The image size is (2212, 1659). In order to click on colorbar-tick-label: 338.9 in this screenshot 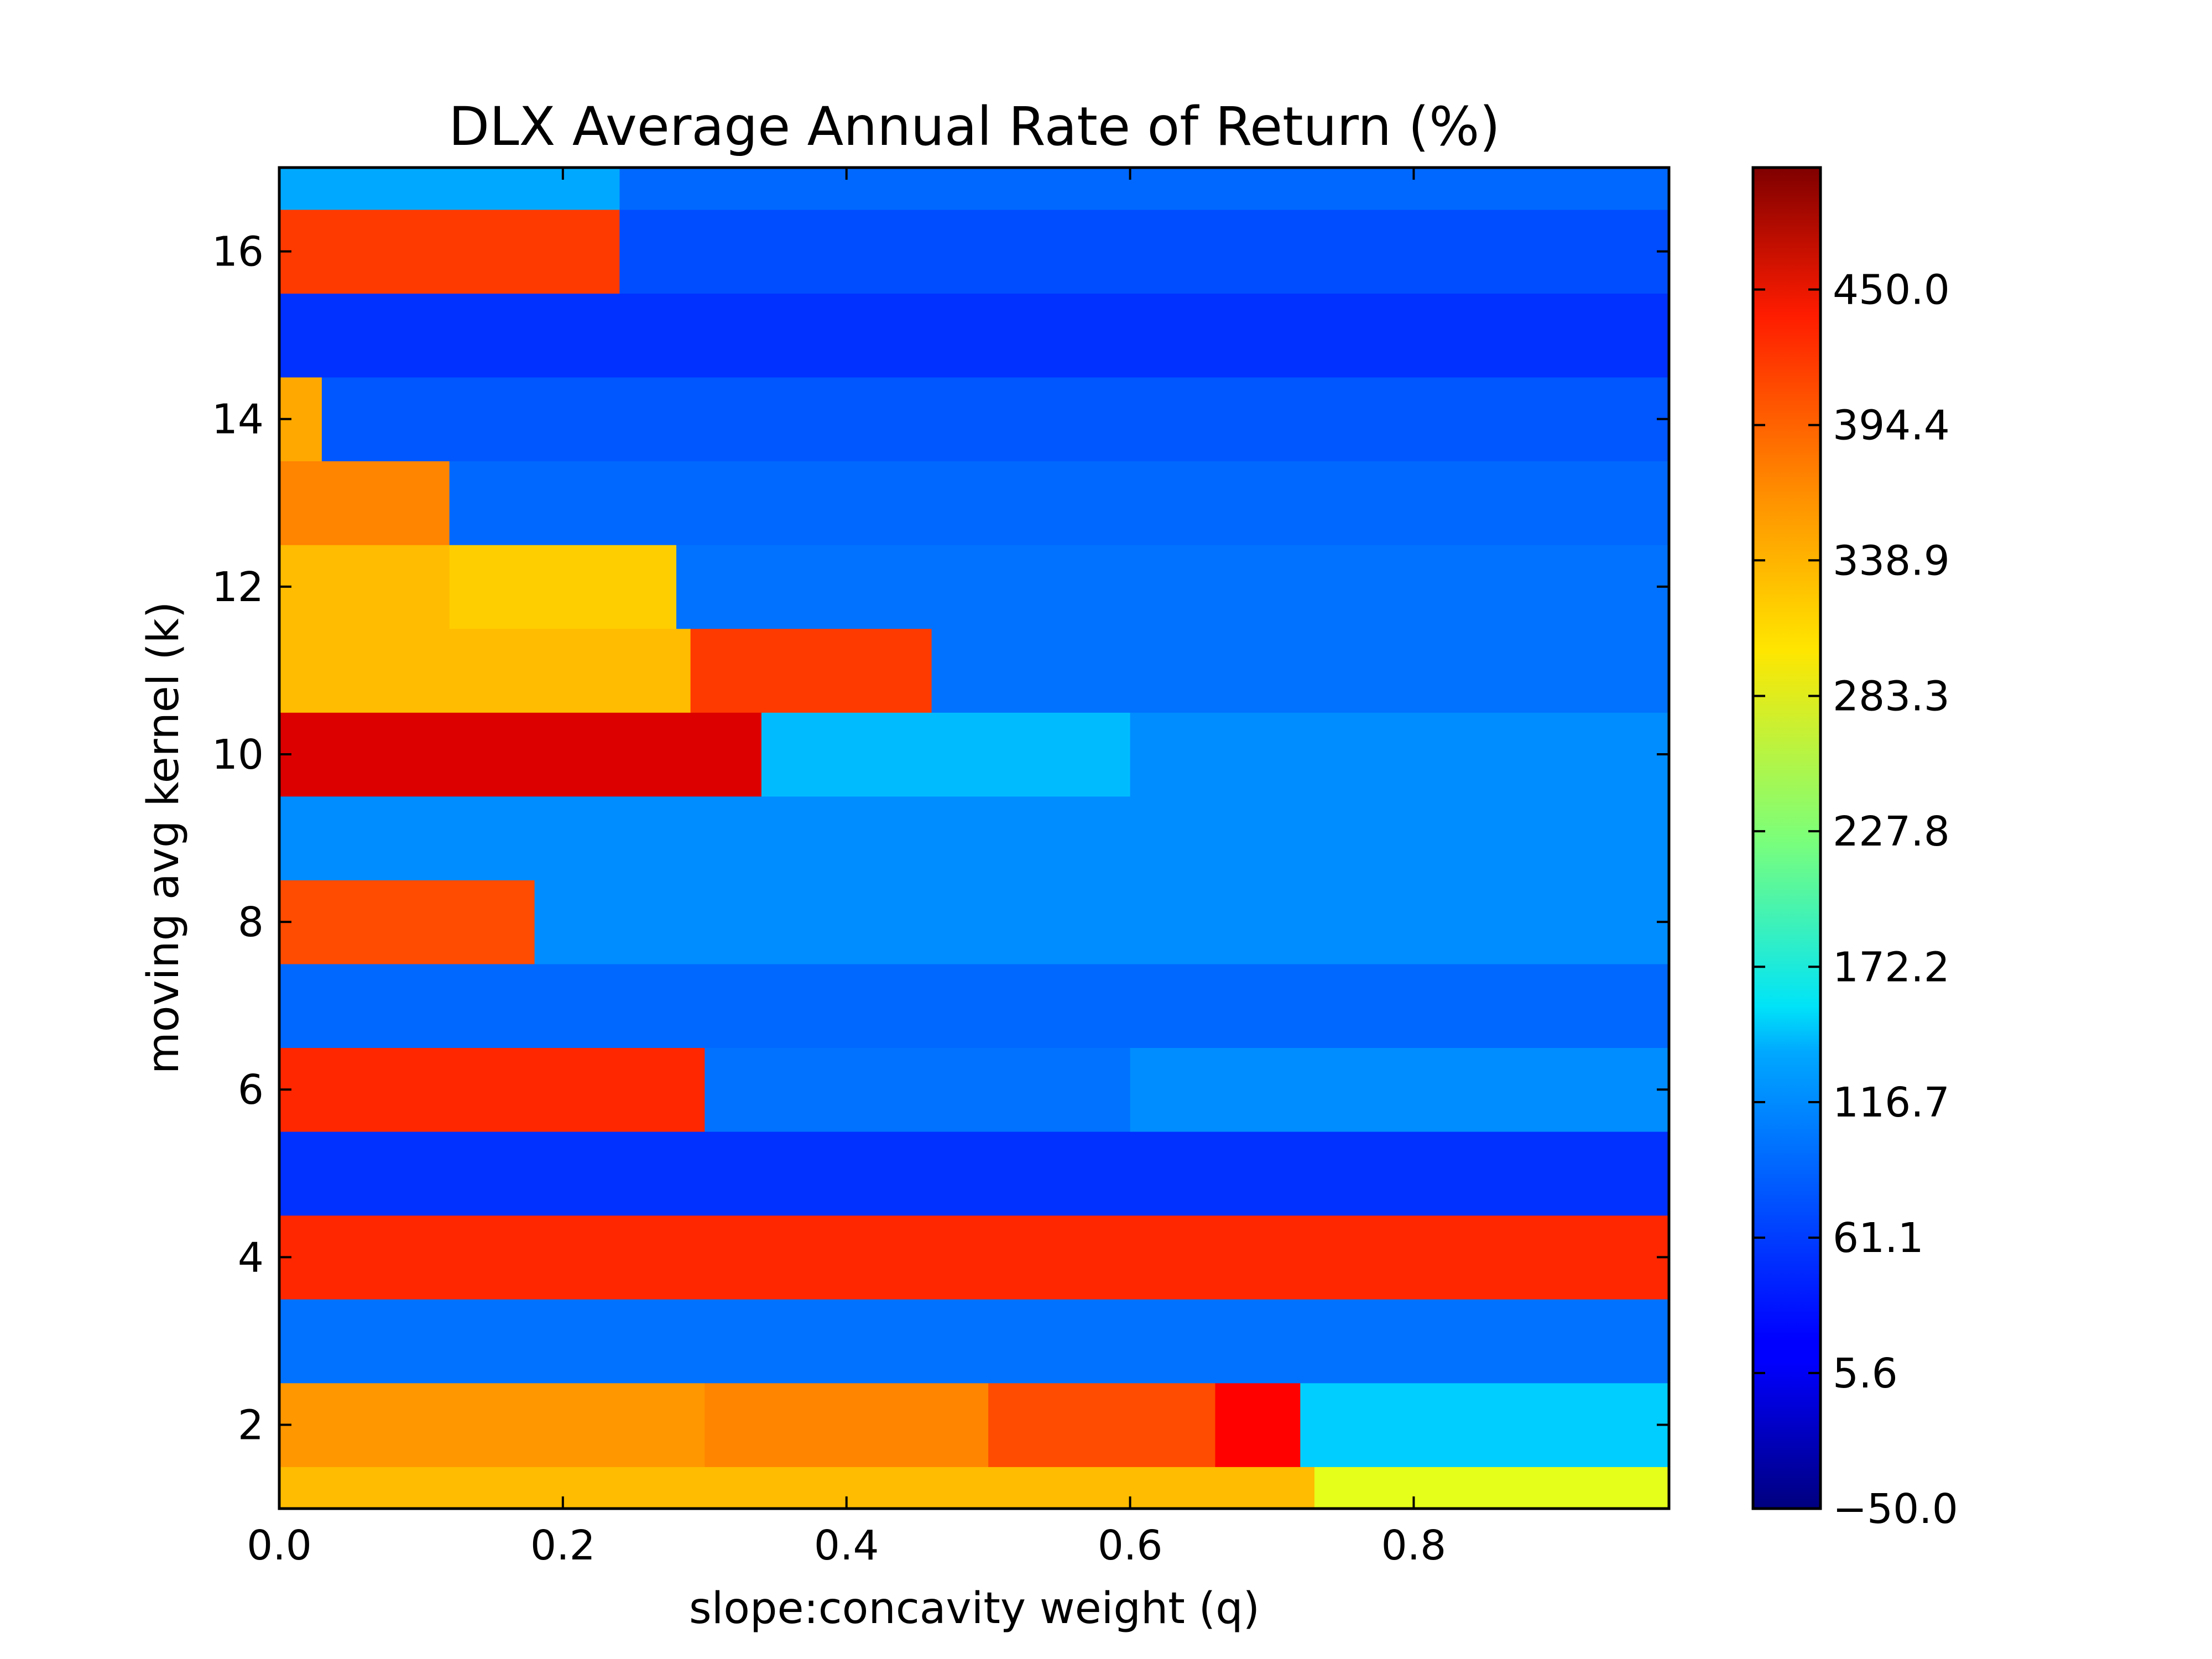, I will do `click(1892, 561)`.